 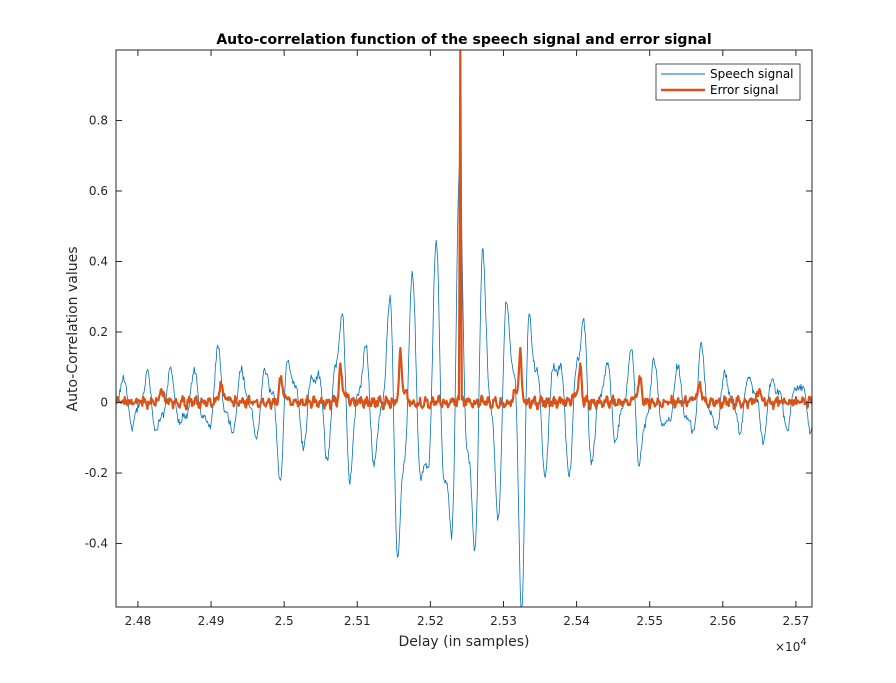 What do you see at coordinates (211, 621) in the screenshot?
I see `x-tick-label: 2.49` at bounding box center [211, 621].